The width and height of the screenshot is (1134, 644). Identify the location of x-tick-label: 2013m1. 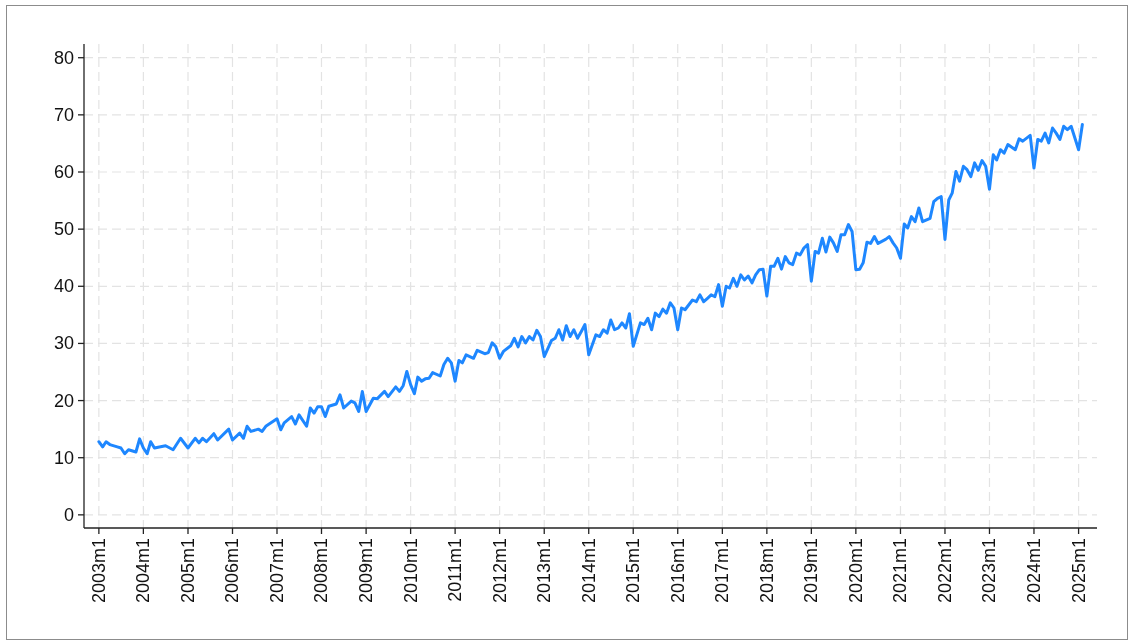
(544, 571).